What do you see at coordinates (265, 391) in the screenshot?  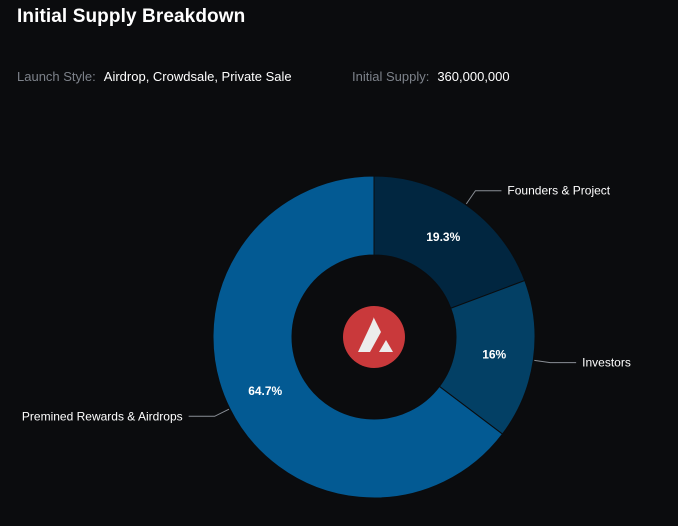 I see `slice-value-premined-rewards-airdrops: 64.7%` at bounding box center [265, 391].